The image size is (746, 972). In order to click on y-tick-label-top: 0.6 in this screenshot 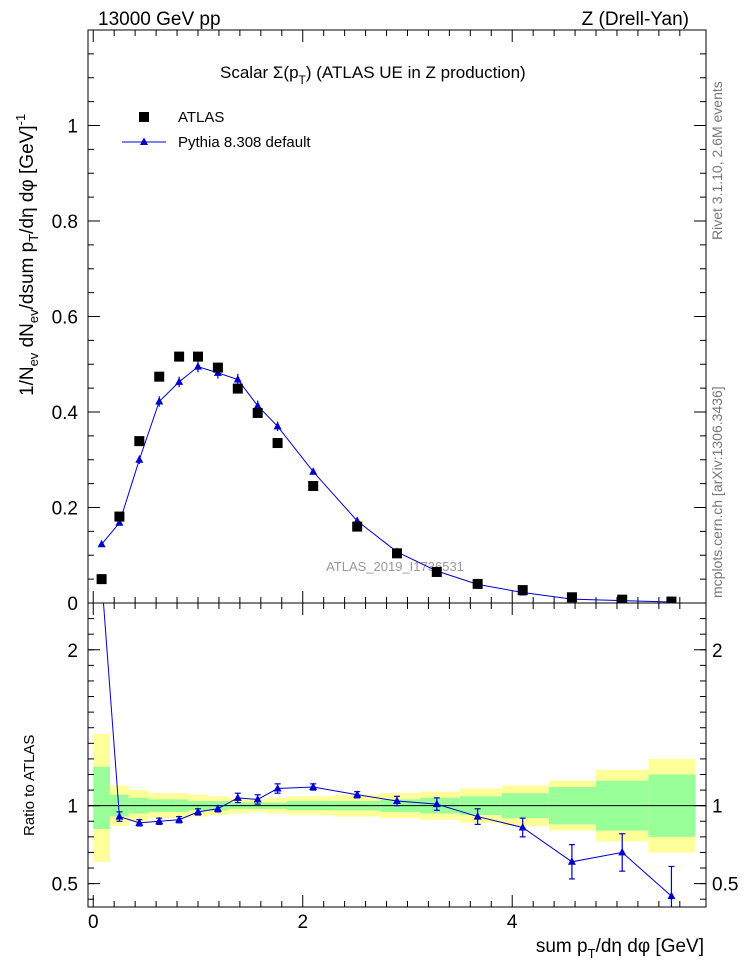, I will do `click(65, 318)`.